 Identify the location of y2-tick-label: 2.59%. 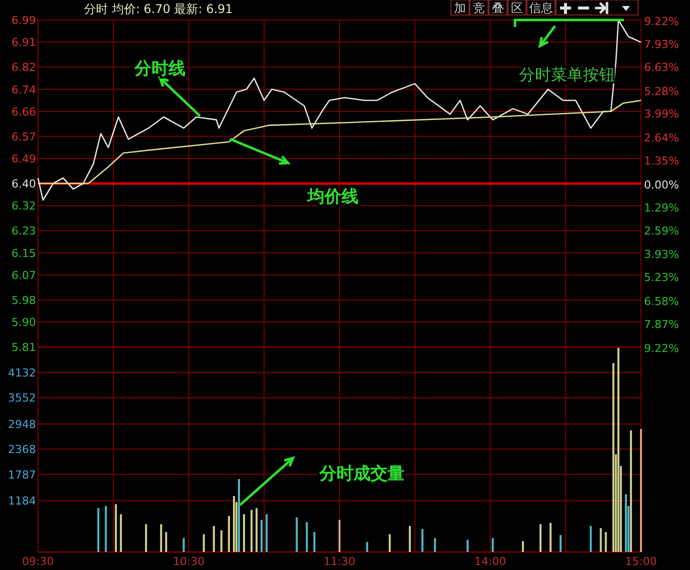
(661, 231).